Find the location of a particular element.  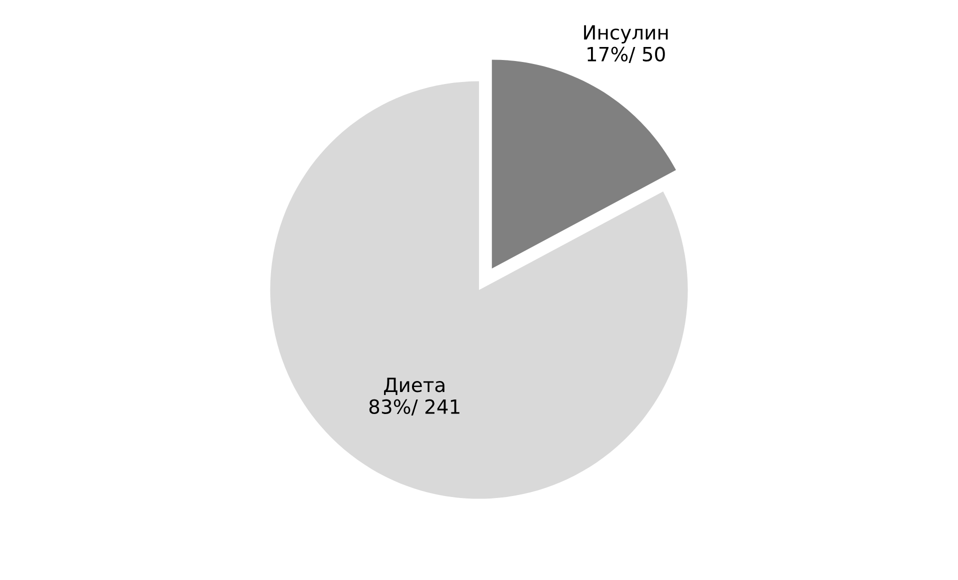

slice-label: Инсулин is located at coordinates (626, 34).